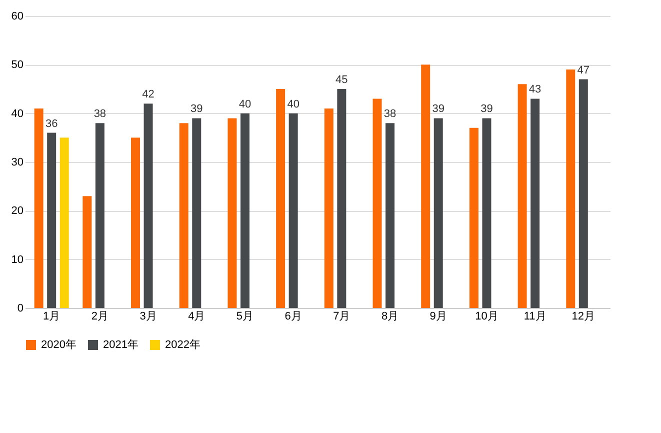  Describe the element at coordinates (17, 211) in the screenshot. I see `y-tick-label: 20` at that location.